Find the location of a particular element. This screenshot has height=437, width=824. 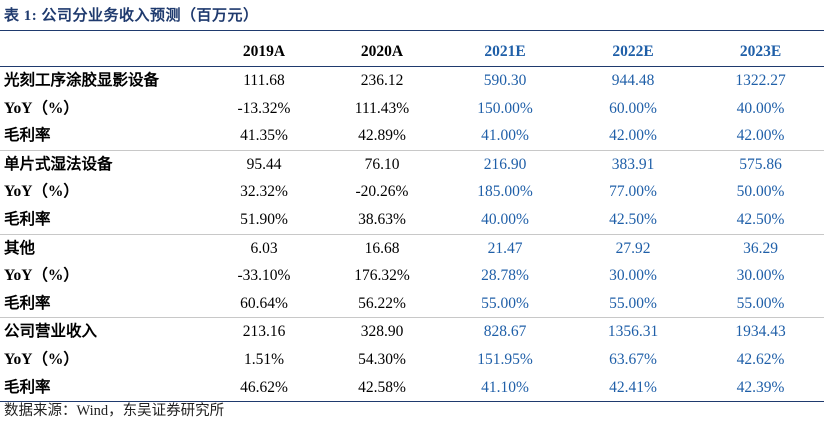

column-header-2019a: 2019A is located at coordinates (264, 52).